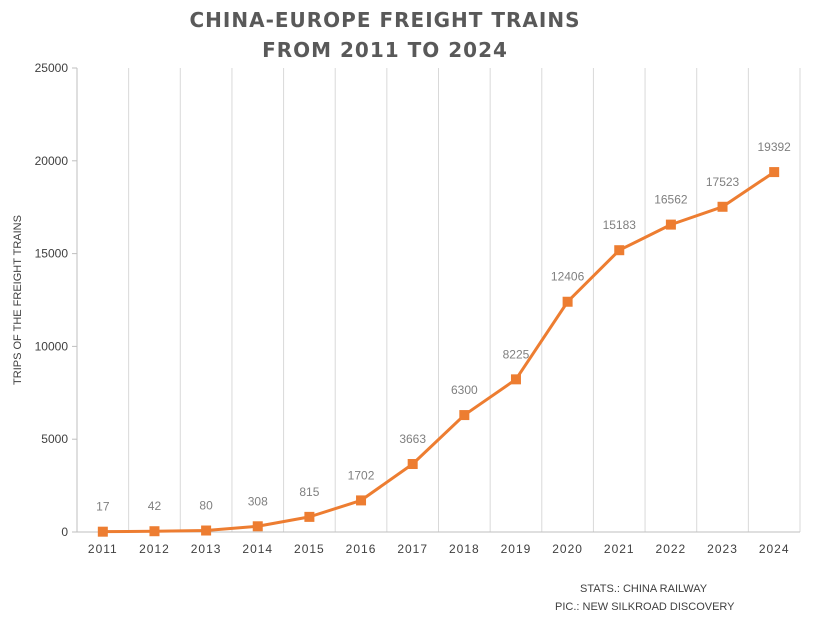  What do you see at coordinates (361, 475) in the screenshot?
I see `data-label: 1702` at bounding box center [361, 475].